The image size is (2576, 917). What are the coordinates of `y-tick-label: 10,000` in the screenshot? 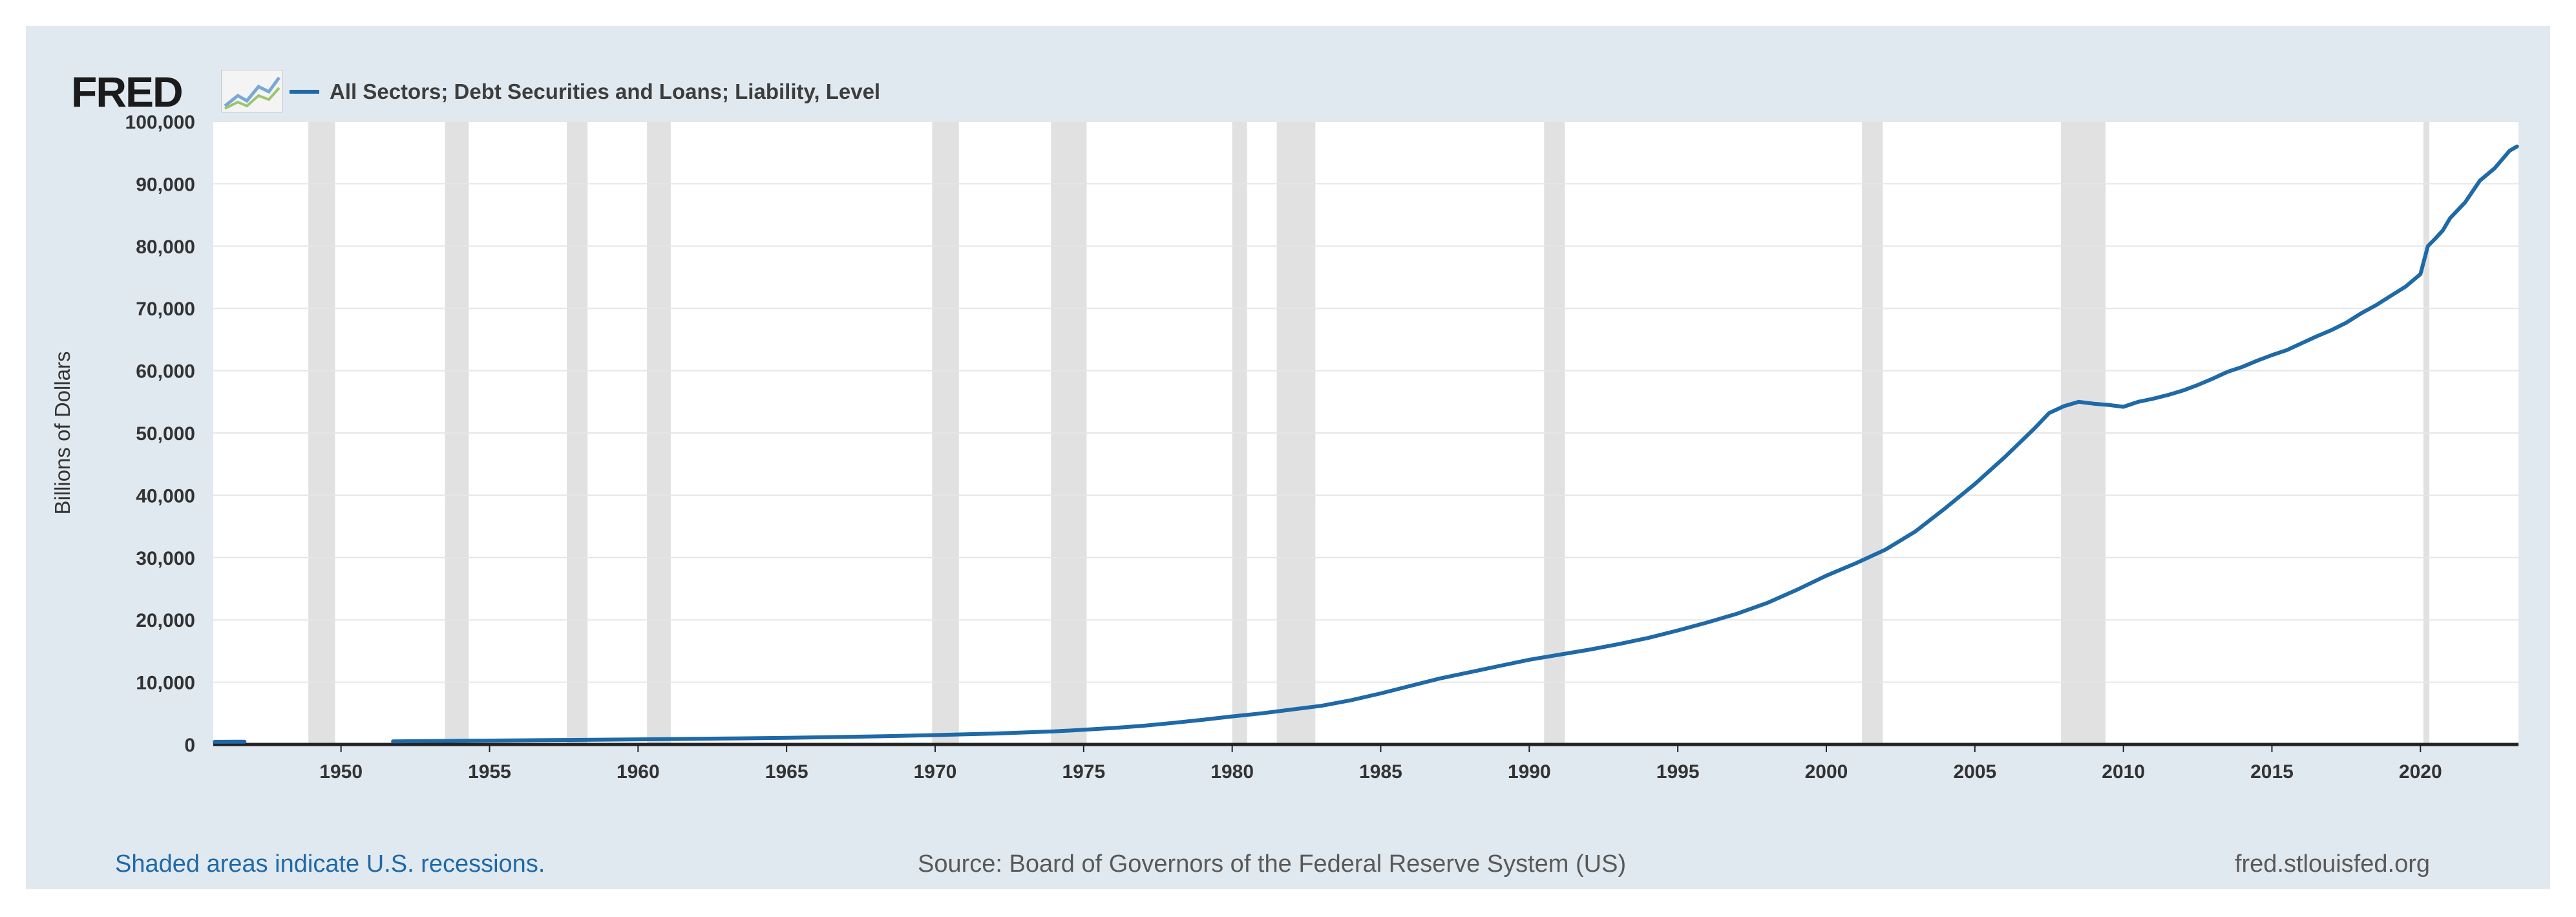 It's located at (165, 684).